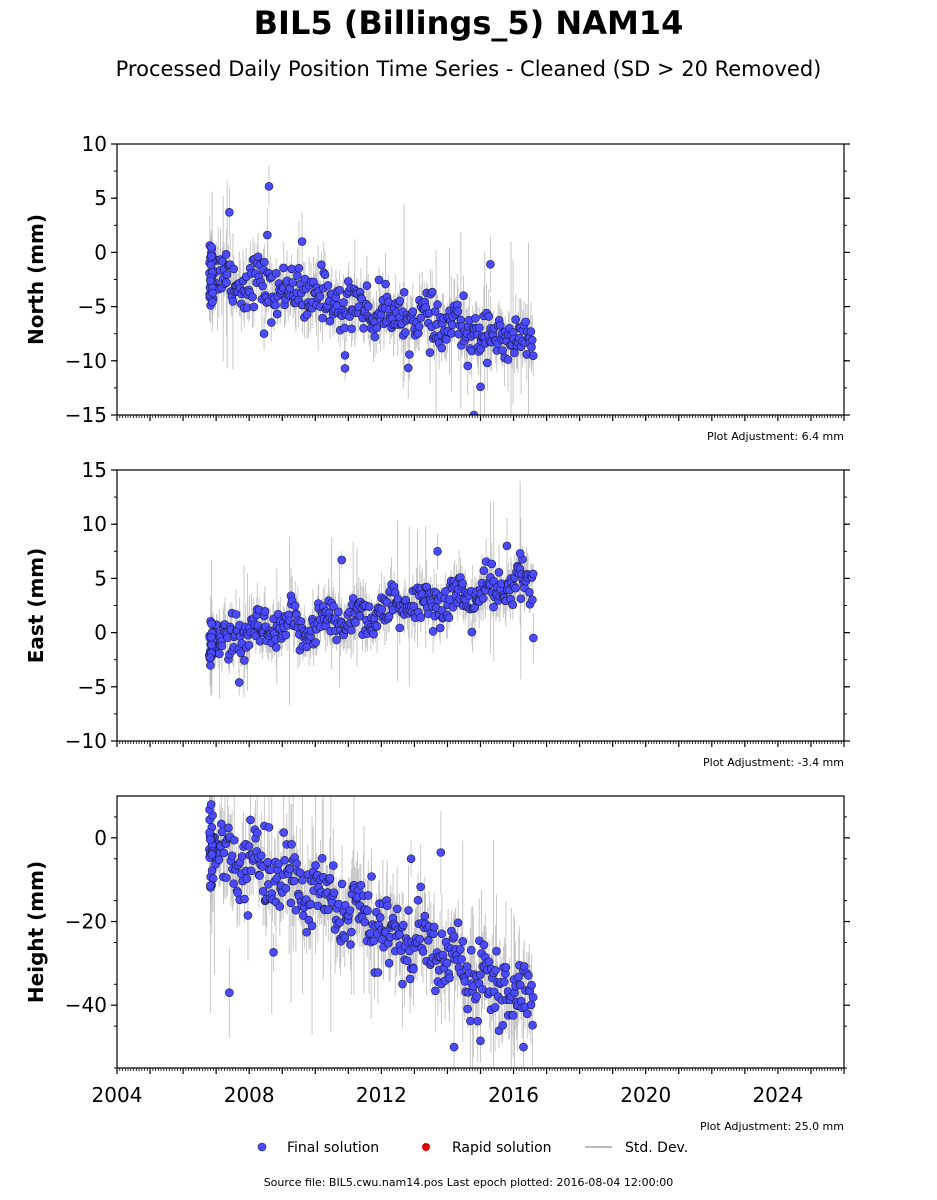 This screenshot has height=1200, width=937. What do you see at coordinates (262, 1147) in the screenshot?
I see `legend-final-marker` at bounding box center [262, 1147].